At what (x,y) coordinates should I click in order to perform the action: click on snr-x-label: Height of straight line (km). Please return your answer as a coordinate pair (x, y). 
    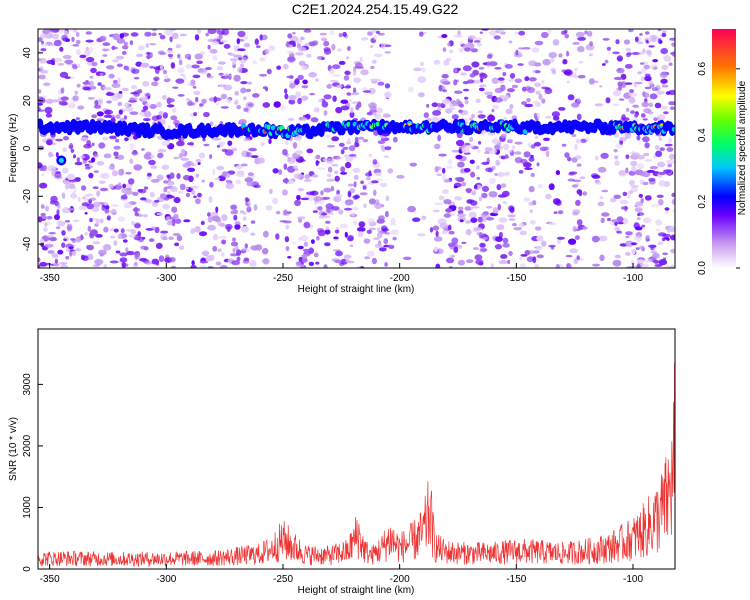
    Looking at the image, I should click on (356, 590).